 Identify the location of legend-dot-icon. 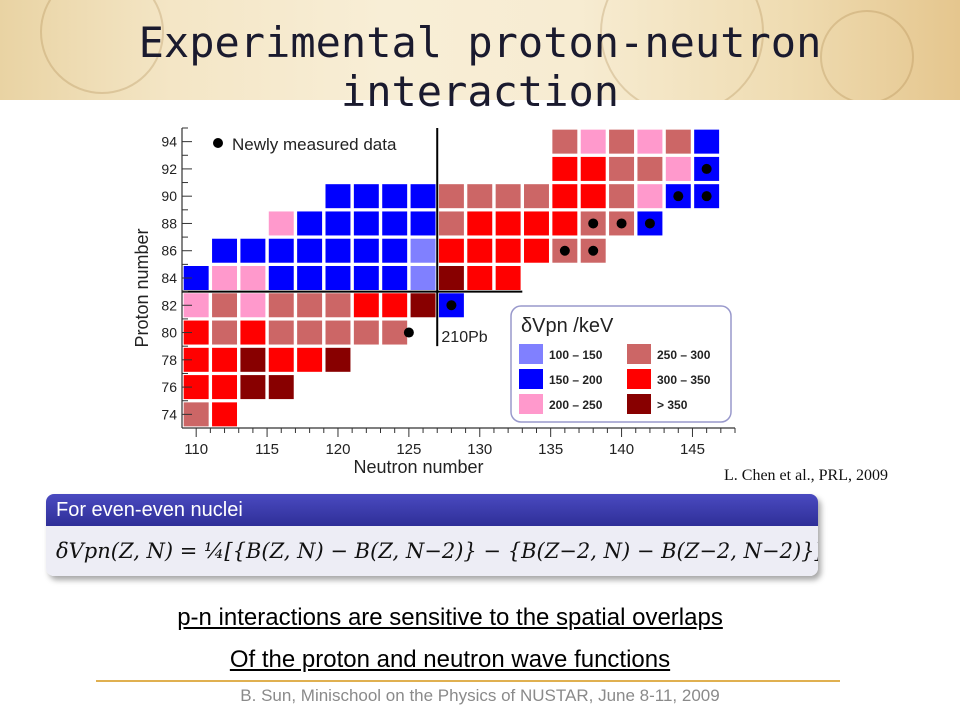
(218, 143).